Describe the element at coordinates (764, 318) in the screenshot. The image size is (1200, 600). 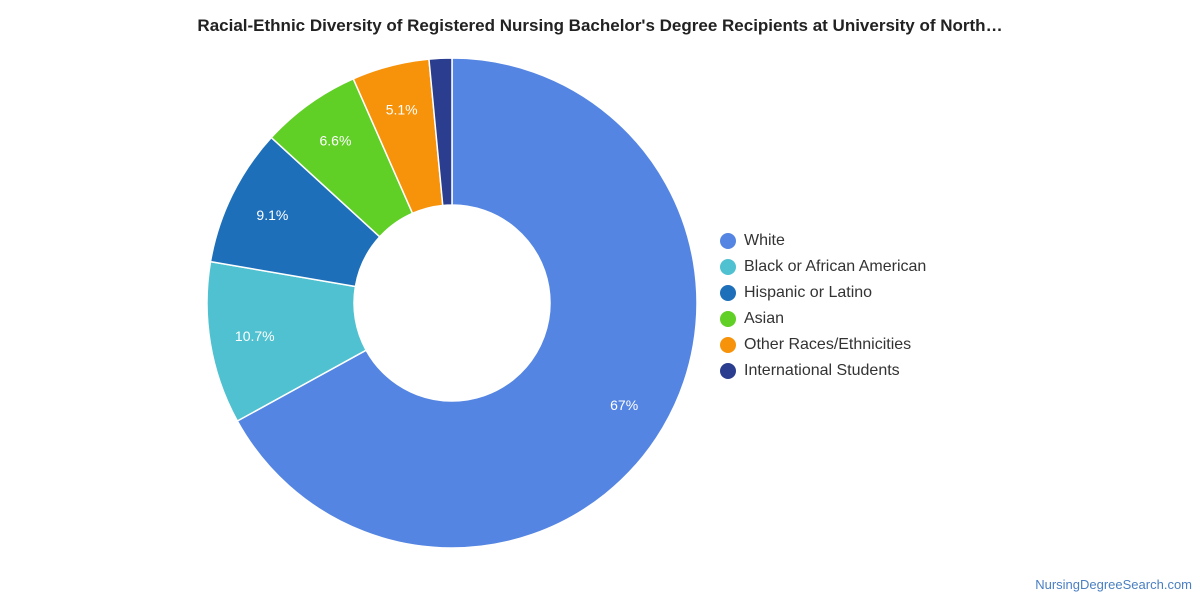
I see `legend-label: Asian` at that location.